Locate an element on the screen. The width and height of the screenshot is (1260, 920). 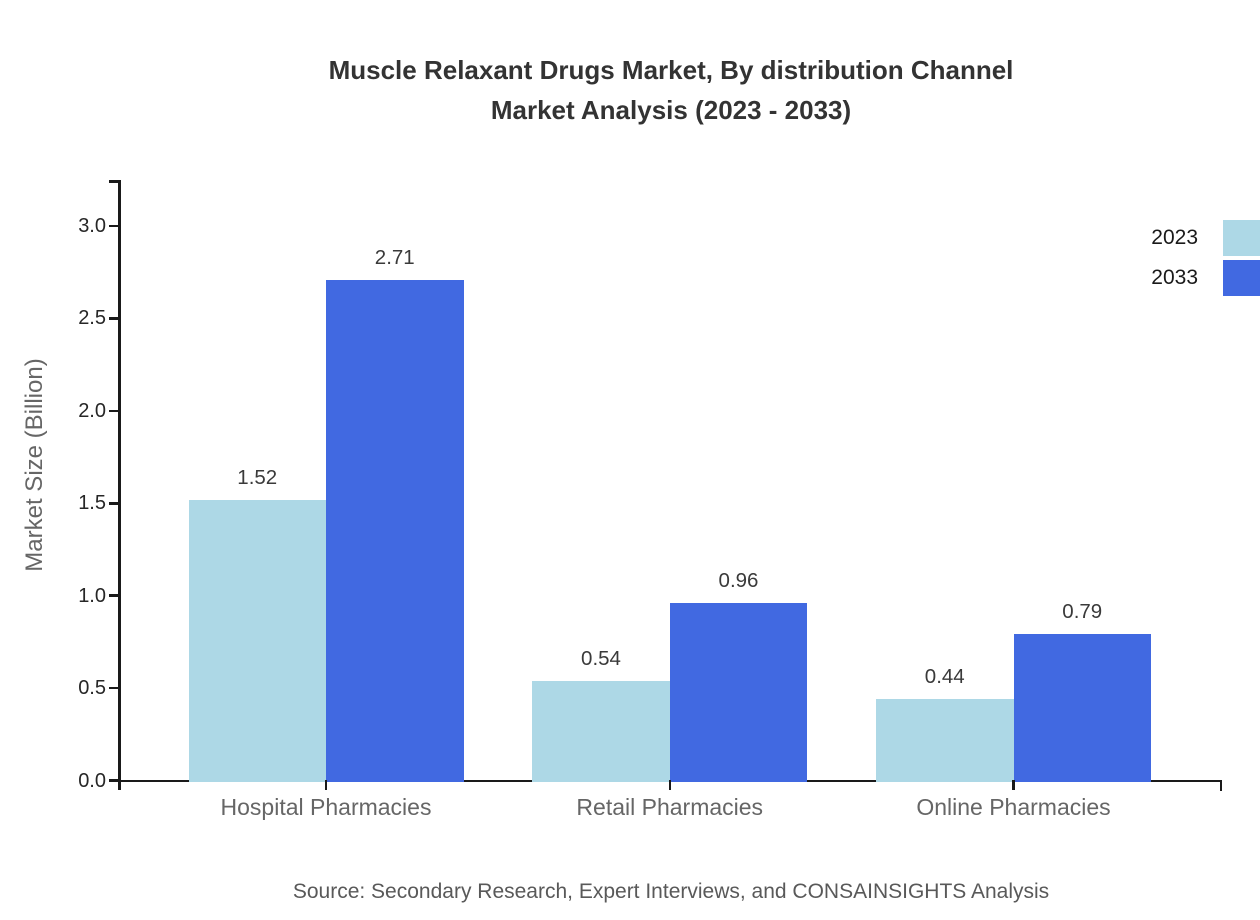
y-tick-label: 3.0 is located at coordinates (92, 226).